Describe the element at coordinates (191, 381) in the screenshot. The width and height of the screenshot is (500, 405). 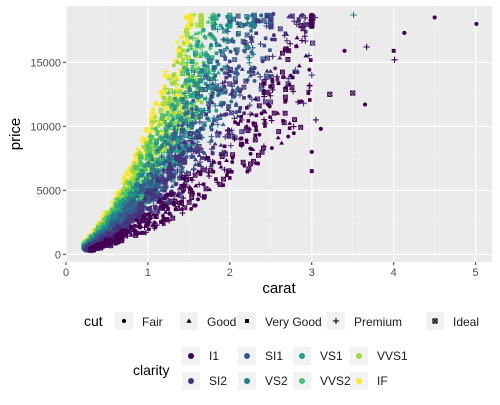
I see `legend-clarity-swatch` at that location.